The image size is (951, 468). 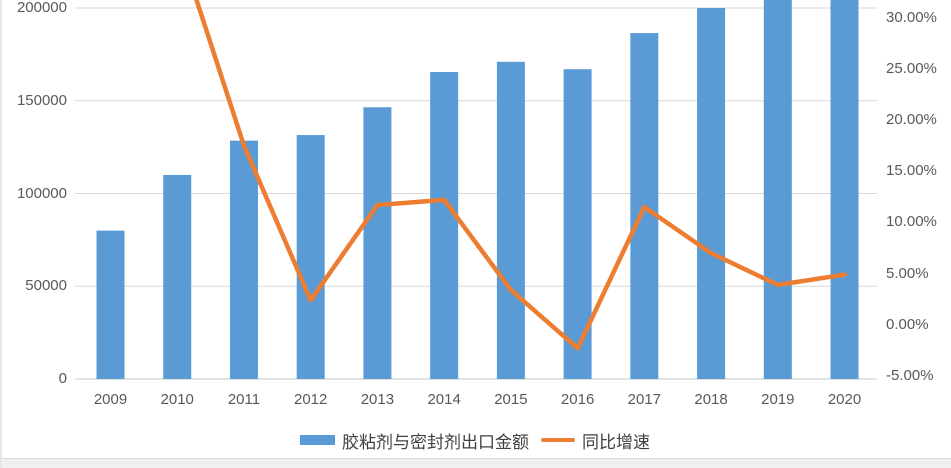 What do you see at coordinates (711, 399) in the screenshot?
I see `year-label-2018: 2018` at bounding box center [711, 399].